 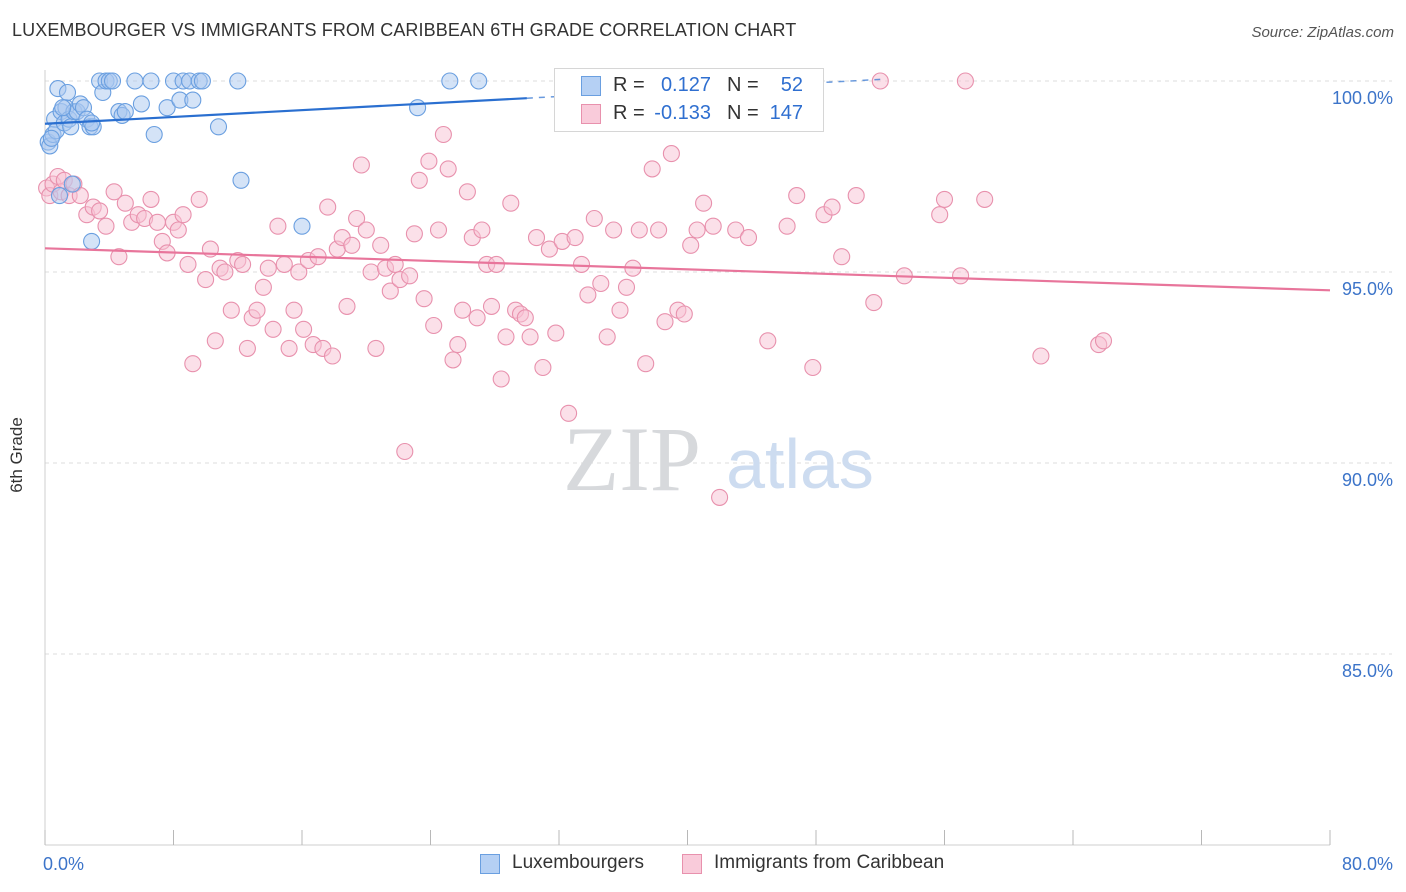 What do you see at coordinates (685, 85) in the screenshot?
I see `legend-r-value: 0.127` at bounding box center [685, 85].